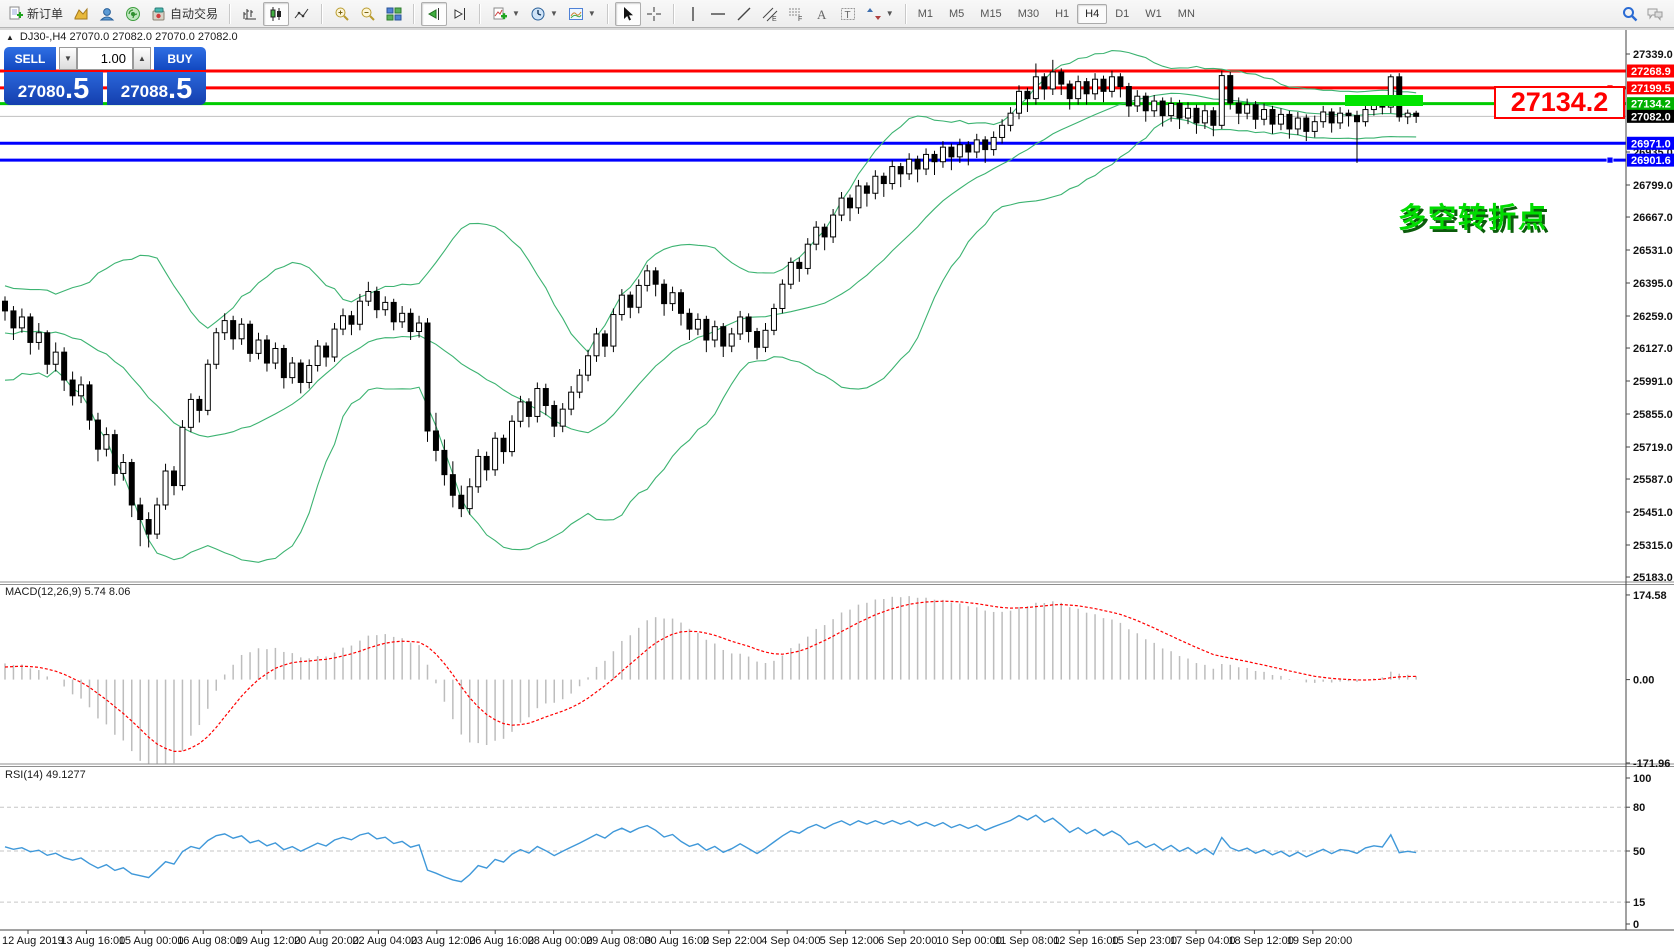 The height and width of the screenshot is (950, 1674). Describe the element at coordinates (1559, 102) in the screenshot. I see `price-callout-label: 27134.2` at that location.